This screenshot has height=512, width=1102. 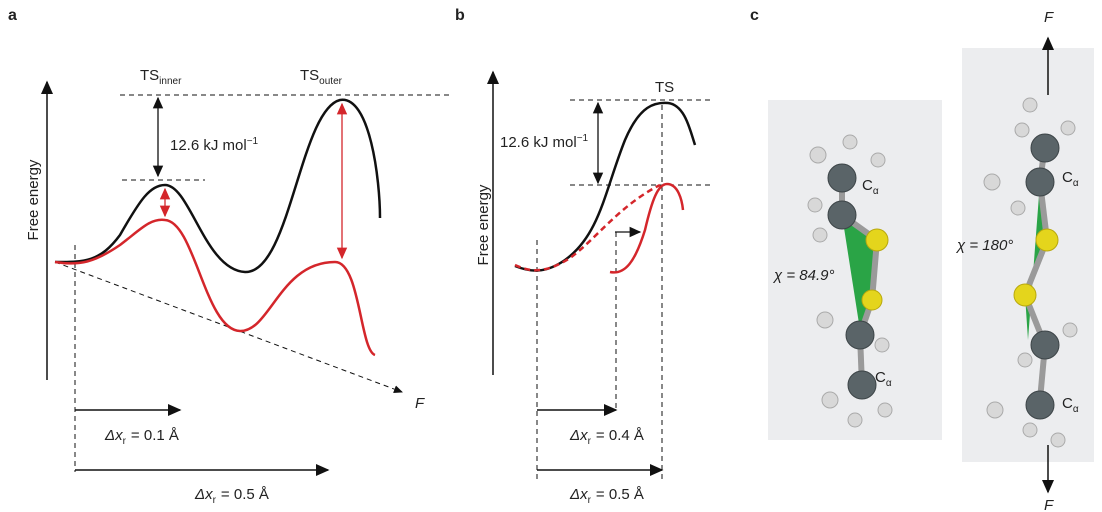 What do you see at coordinates (155, 435) in the screenshot?
I see `text-part: = 0.1 Å` at bounding box center [155, 435].